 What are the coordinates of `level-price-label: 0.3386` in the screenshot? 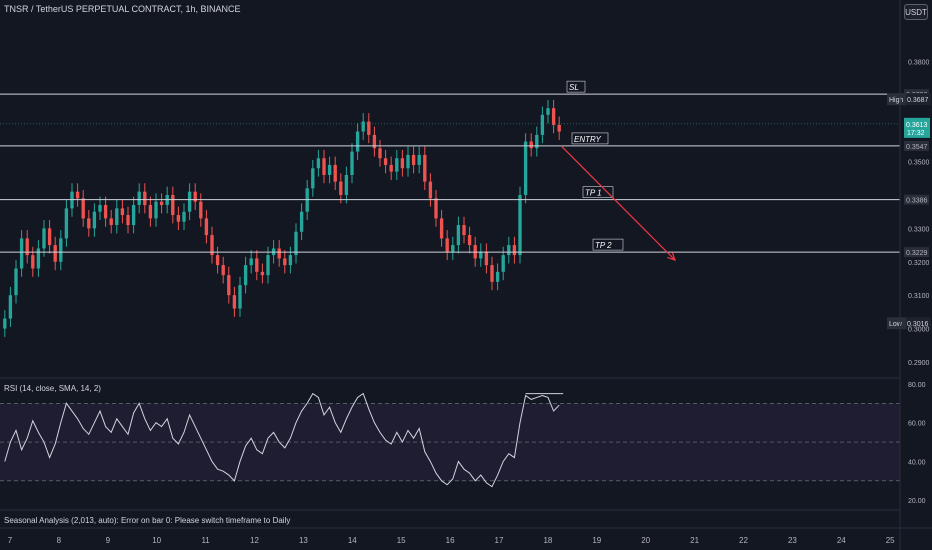 It's located at (917, 201).